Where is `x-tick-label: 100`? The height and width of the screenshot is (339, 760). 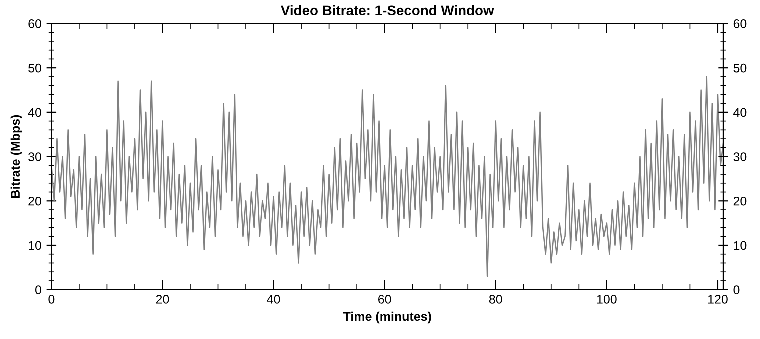
x-tick-label: 100 is located at coordinates (607, 299).